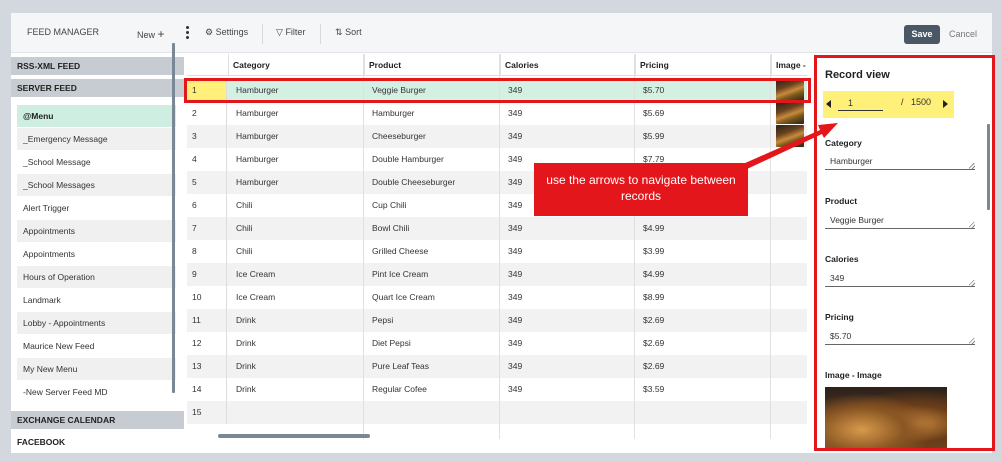 The width and height of the screenshot is (1001, 462). What do you see at coordinates (654, 159) in the screenshot?
I see `cell-pricing: $7.79` at bounding box center [654, 159].